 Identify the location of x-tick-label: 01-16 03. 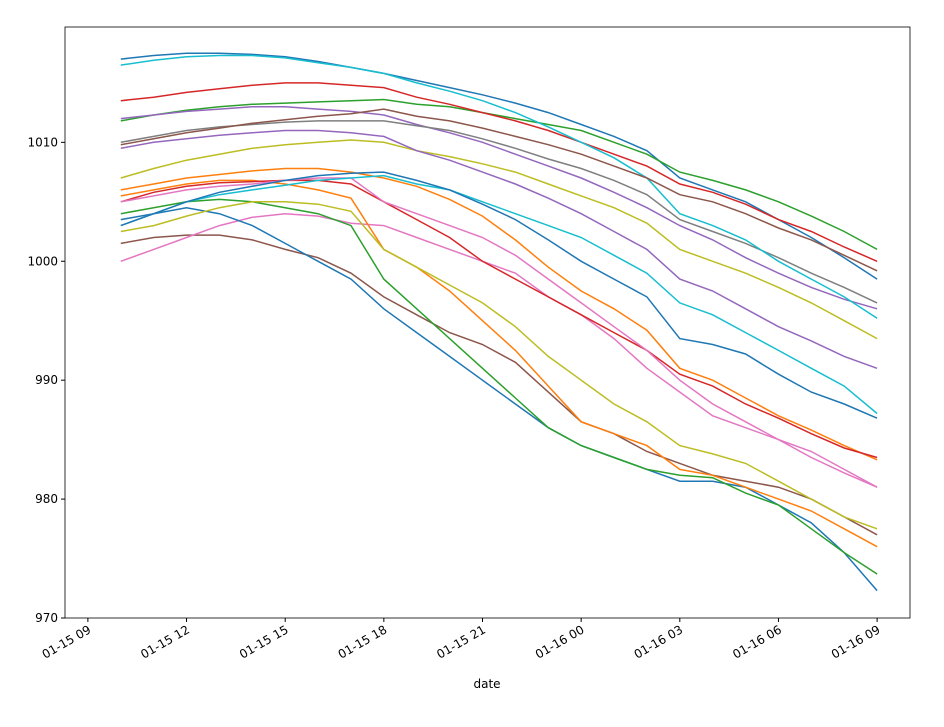
(659, 641).